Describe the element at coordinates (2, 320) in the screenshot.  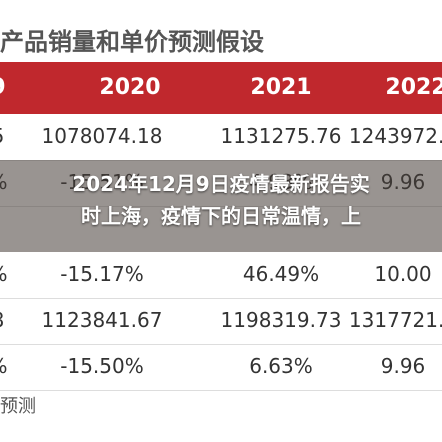
I see `table-cell: 8` at that location.